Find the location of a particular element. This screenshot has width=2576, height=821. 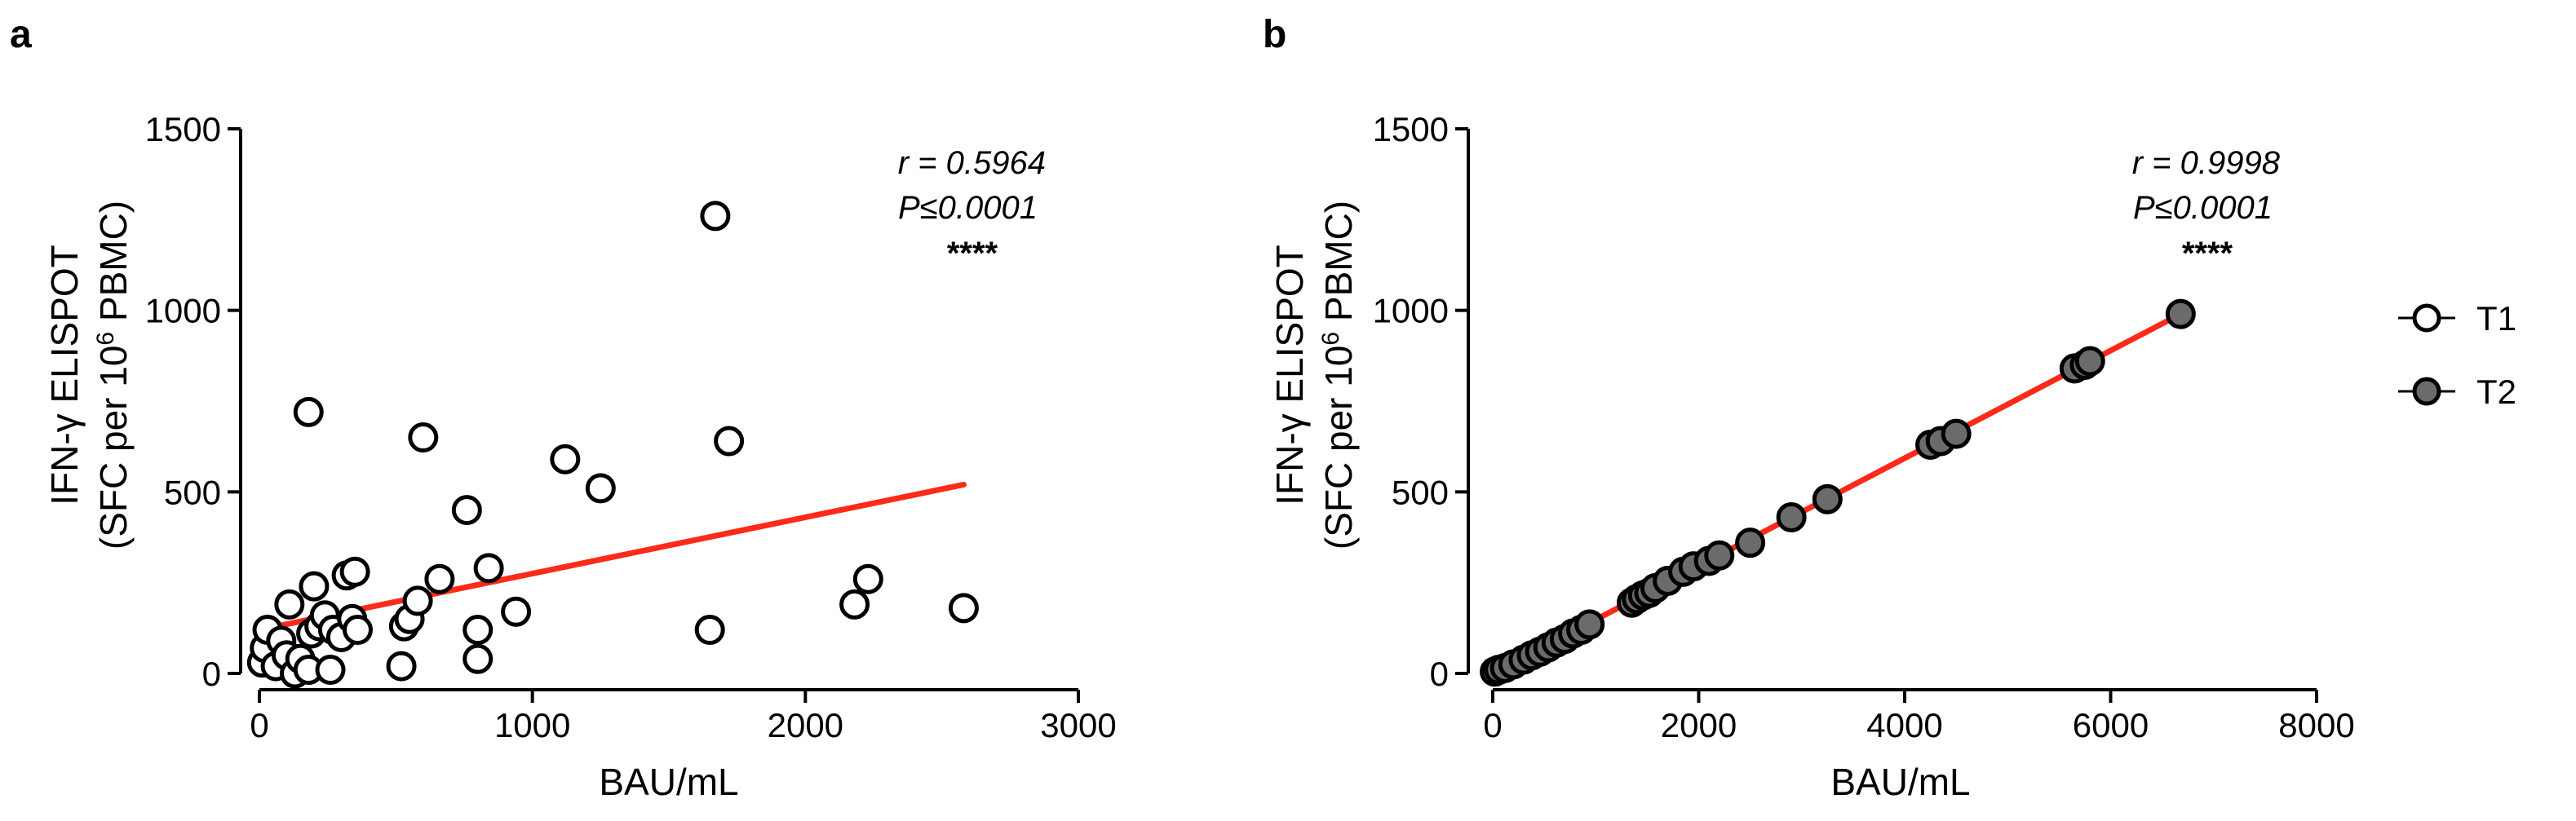

x-tick-label: 1000 is located at coordinates (532, 725).